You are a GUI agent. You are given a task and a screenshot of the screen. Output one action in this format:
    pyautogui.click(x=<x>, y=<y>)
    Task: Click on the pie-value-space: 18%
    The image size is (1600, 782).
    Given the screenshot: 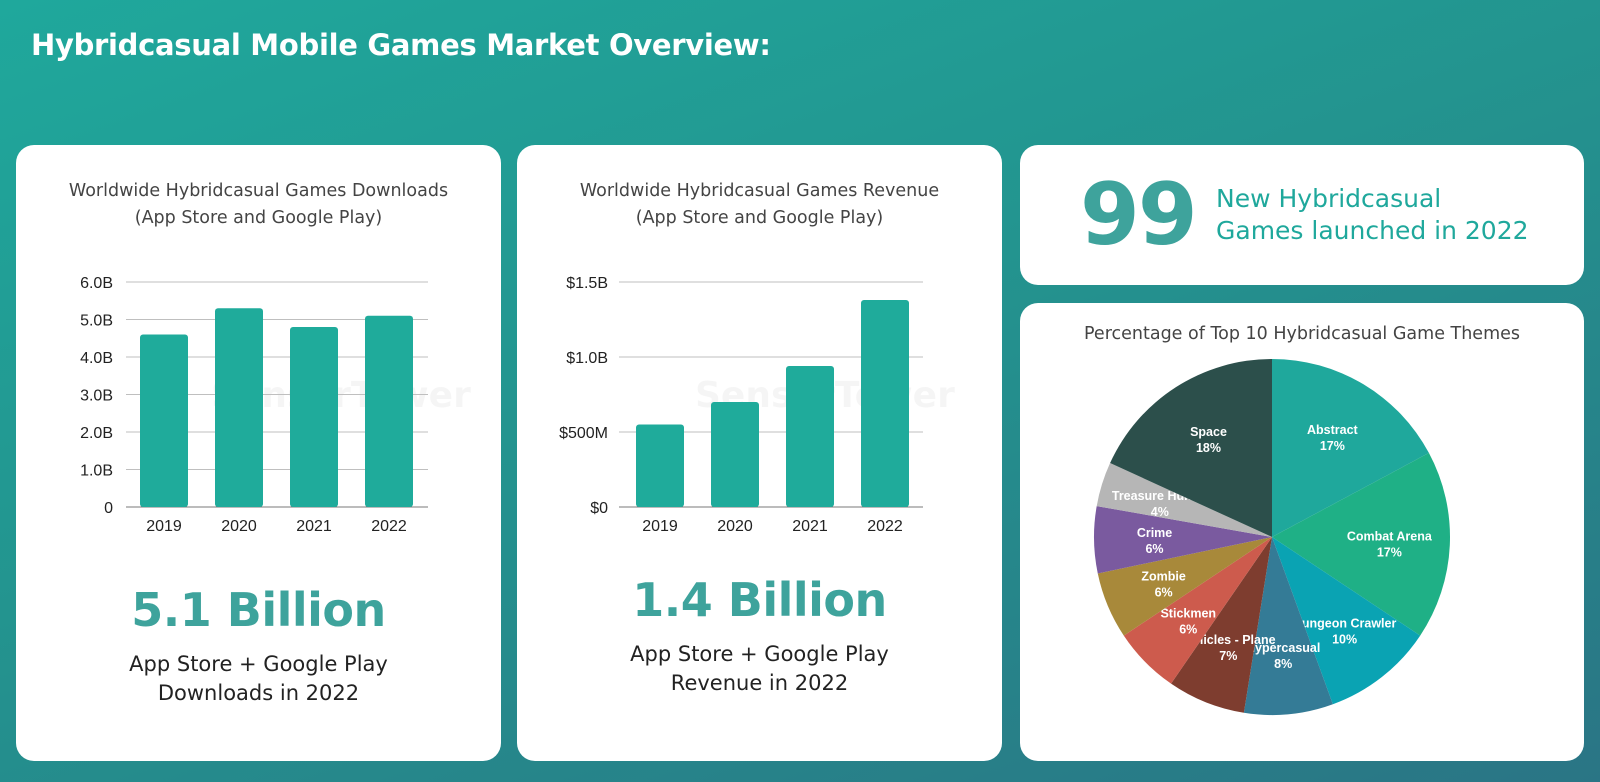 What is the action you would take?
    pyautogui.click(x=1208, y=448)
    